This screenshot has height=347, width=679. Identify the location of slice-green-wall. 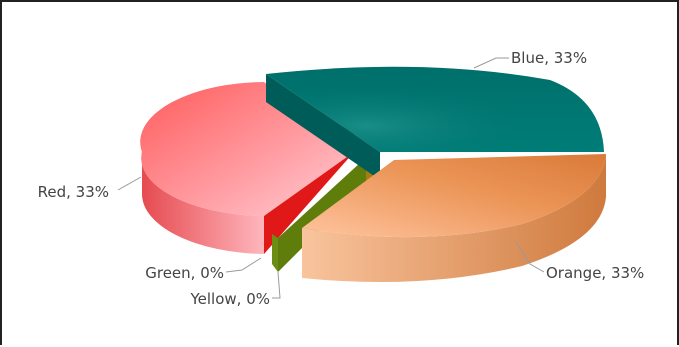
(275, 253).